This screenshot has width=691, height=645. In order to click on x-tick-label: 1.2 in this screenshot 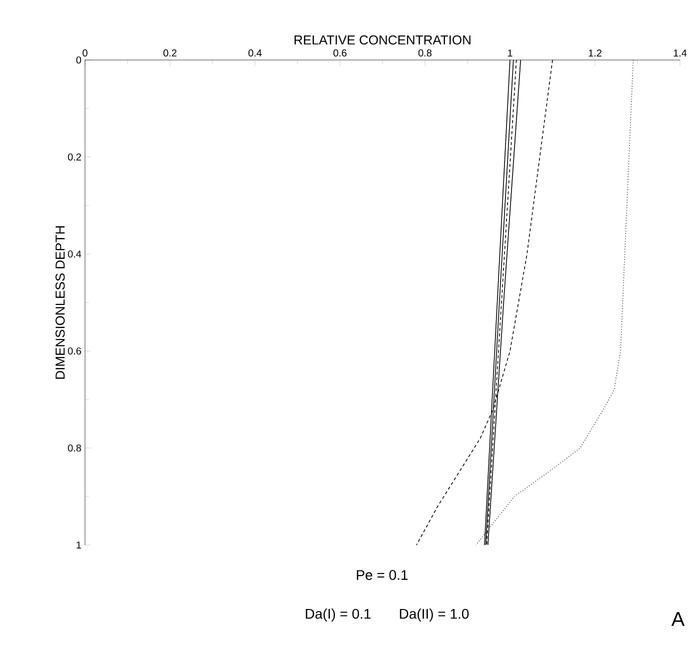, I will do `click(595, 52)`.